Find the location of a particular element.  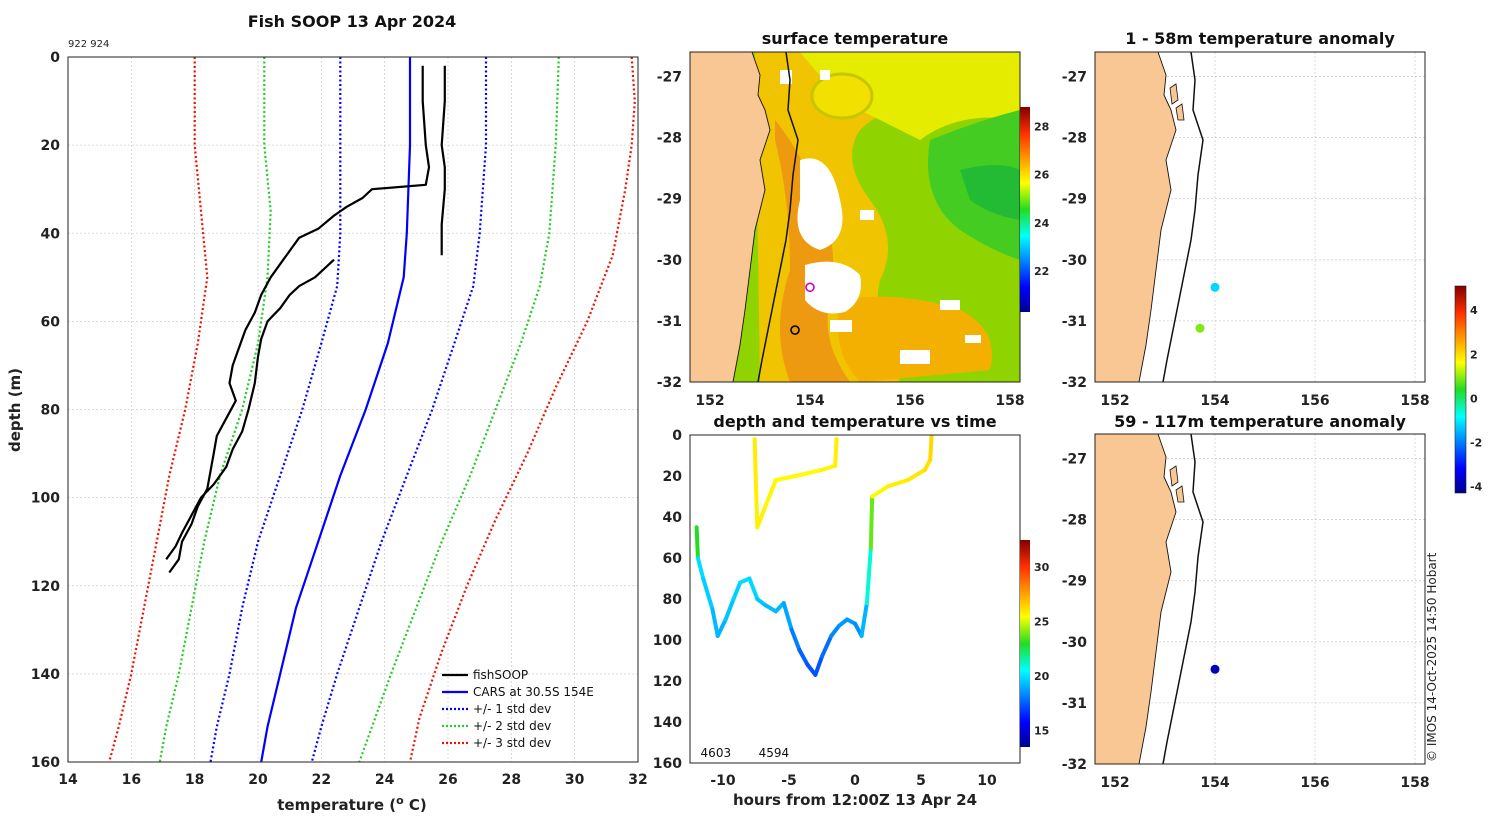

anomaly-shallow-frame is located at coordinates (1260, 217).